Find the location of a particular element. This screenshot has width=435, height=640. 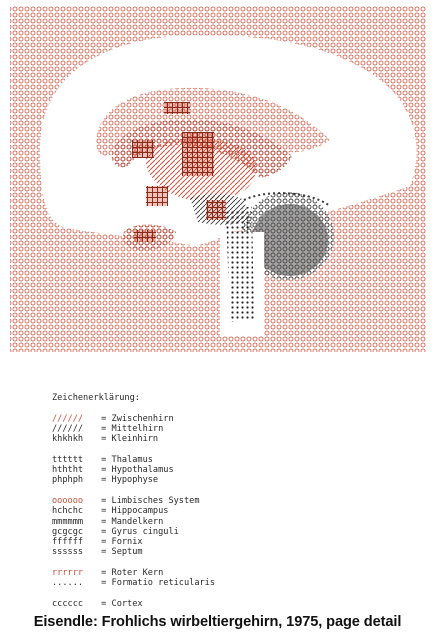

legend-symbol: rrrrrr is located at coordinates (68, 573).